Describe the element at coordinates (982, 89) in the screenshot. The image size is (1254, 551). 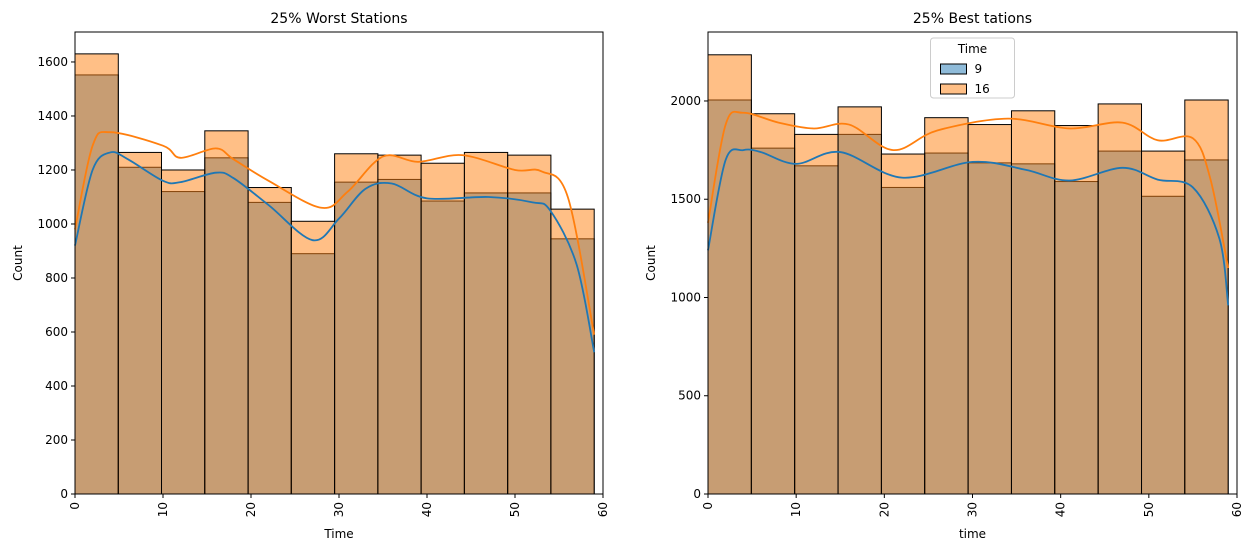
I see `legend-label: 16` at that location.